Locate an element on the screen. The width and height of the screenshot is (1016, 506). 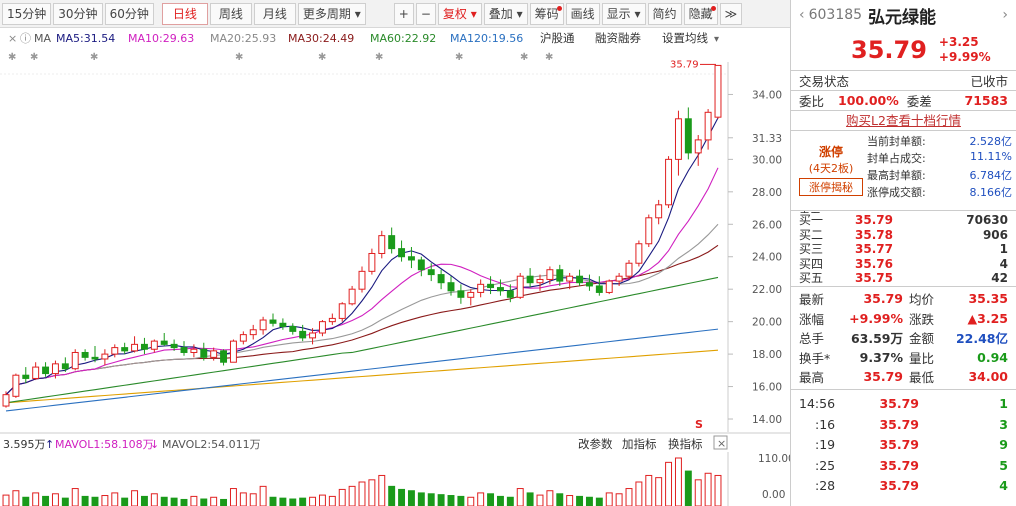
add-indicator-button: 加指标 is located at coordinates (639, 444).